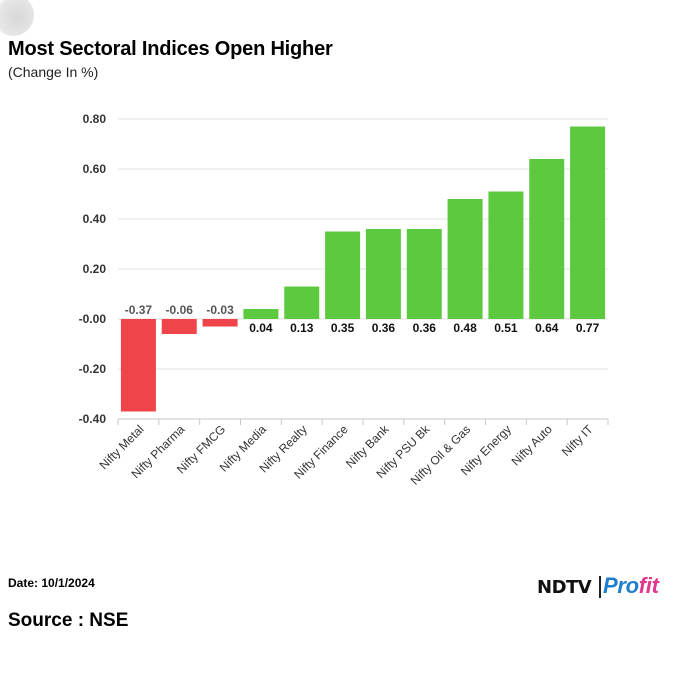 This screenshot has height=675, width=675. What do you see at coordinates (93, 369) in the screenshot?
I see `y-tick-label: -0.20` at bounding box center [93, 369].